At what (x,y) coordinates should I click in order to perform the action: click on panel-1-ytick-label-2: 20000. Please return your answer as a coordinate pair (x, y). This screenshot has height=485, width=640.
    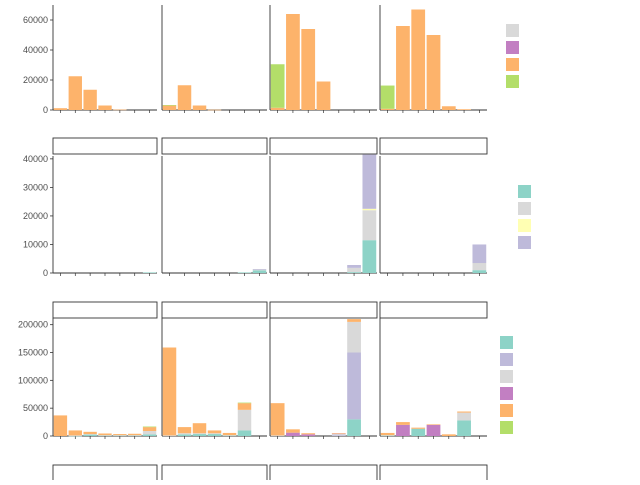
    Looking at the image, I should click on (35, 216).